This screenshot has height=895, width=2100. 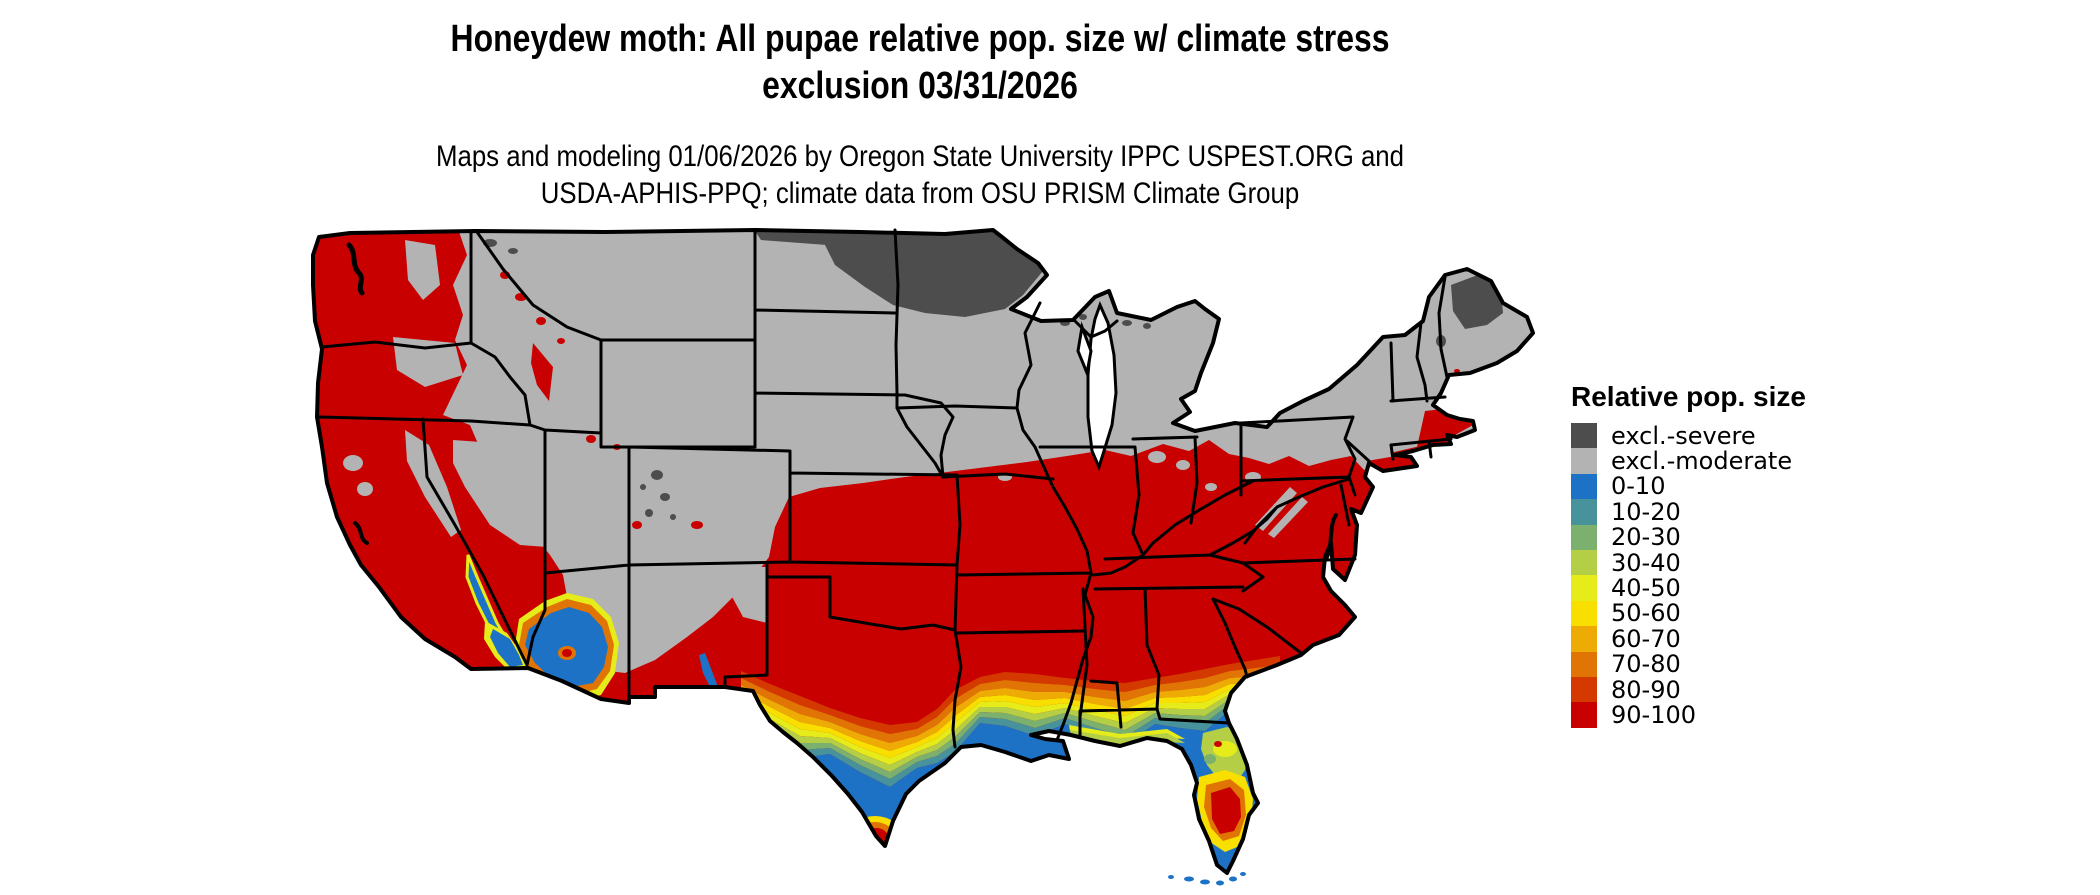 What do you see at coordinates (1721, 486) in the screenshot?
I see `legend-item: 0-10` at bounding box center [1721, 486].